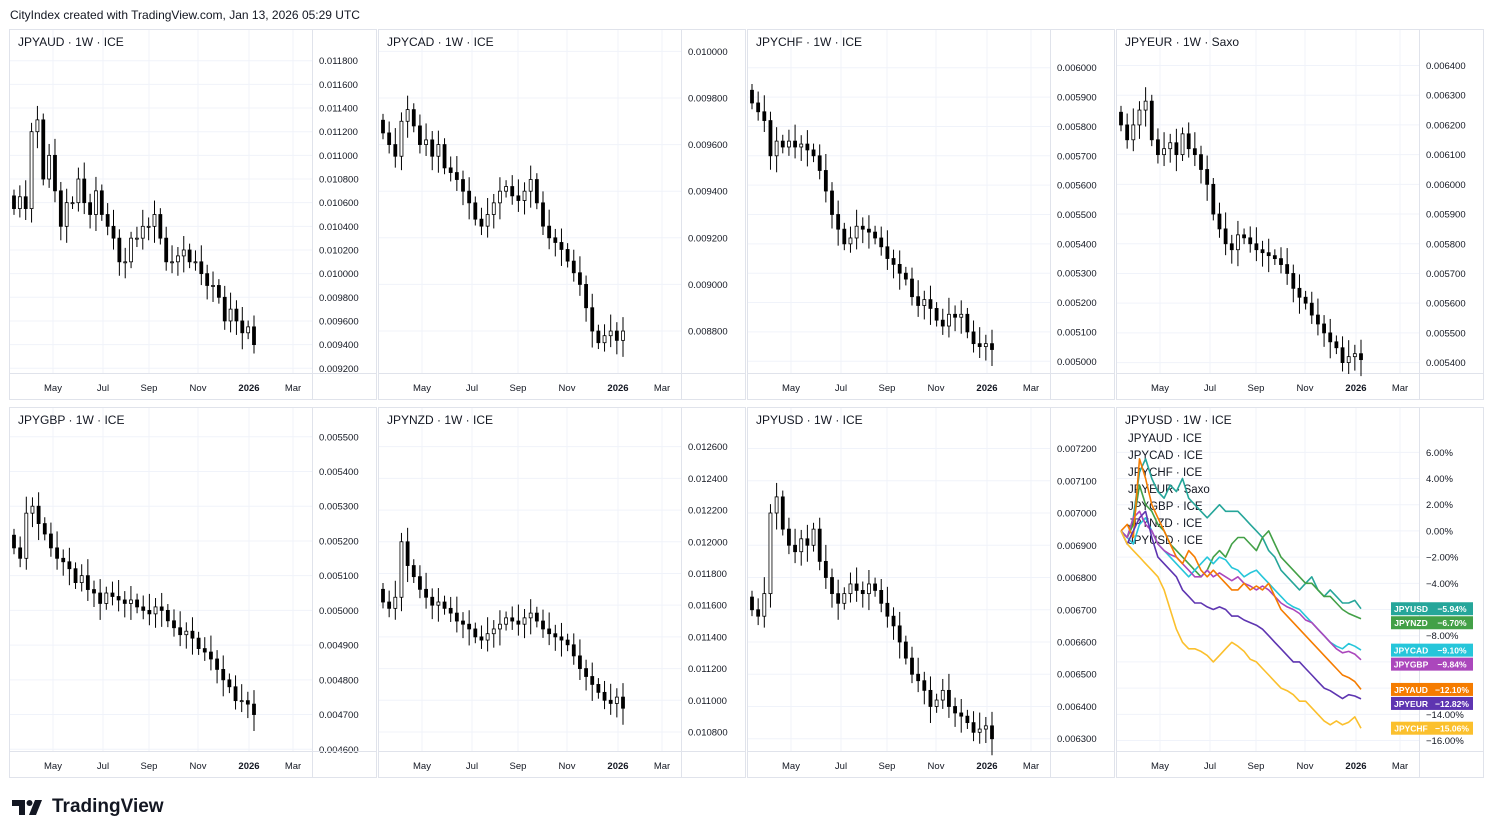  Describe the element at coordinates (339, 541) in the screenshot. I see `y-tick-label: 0.005200` at that location.